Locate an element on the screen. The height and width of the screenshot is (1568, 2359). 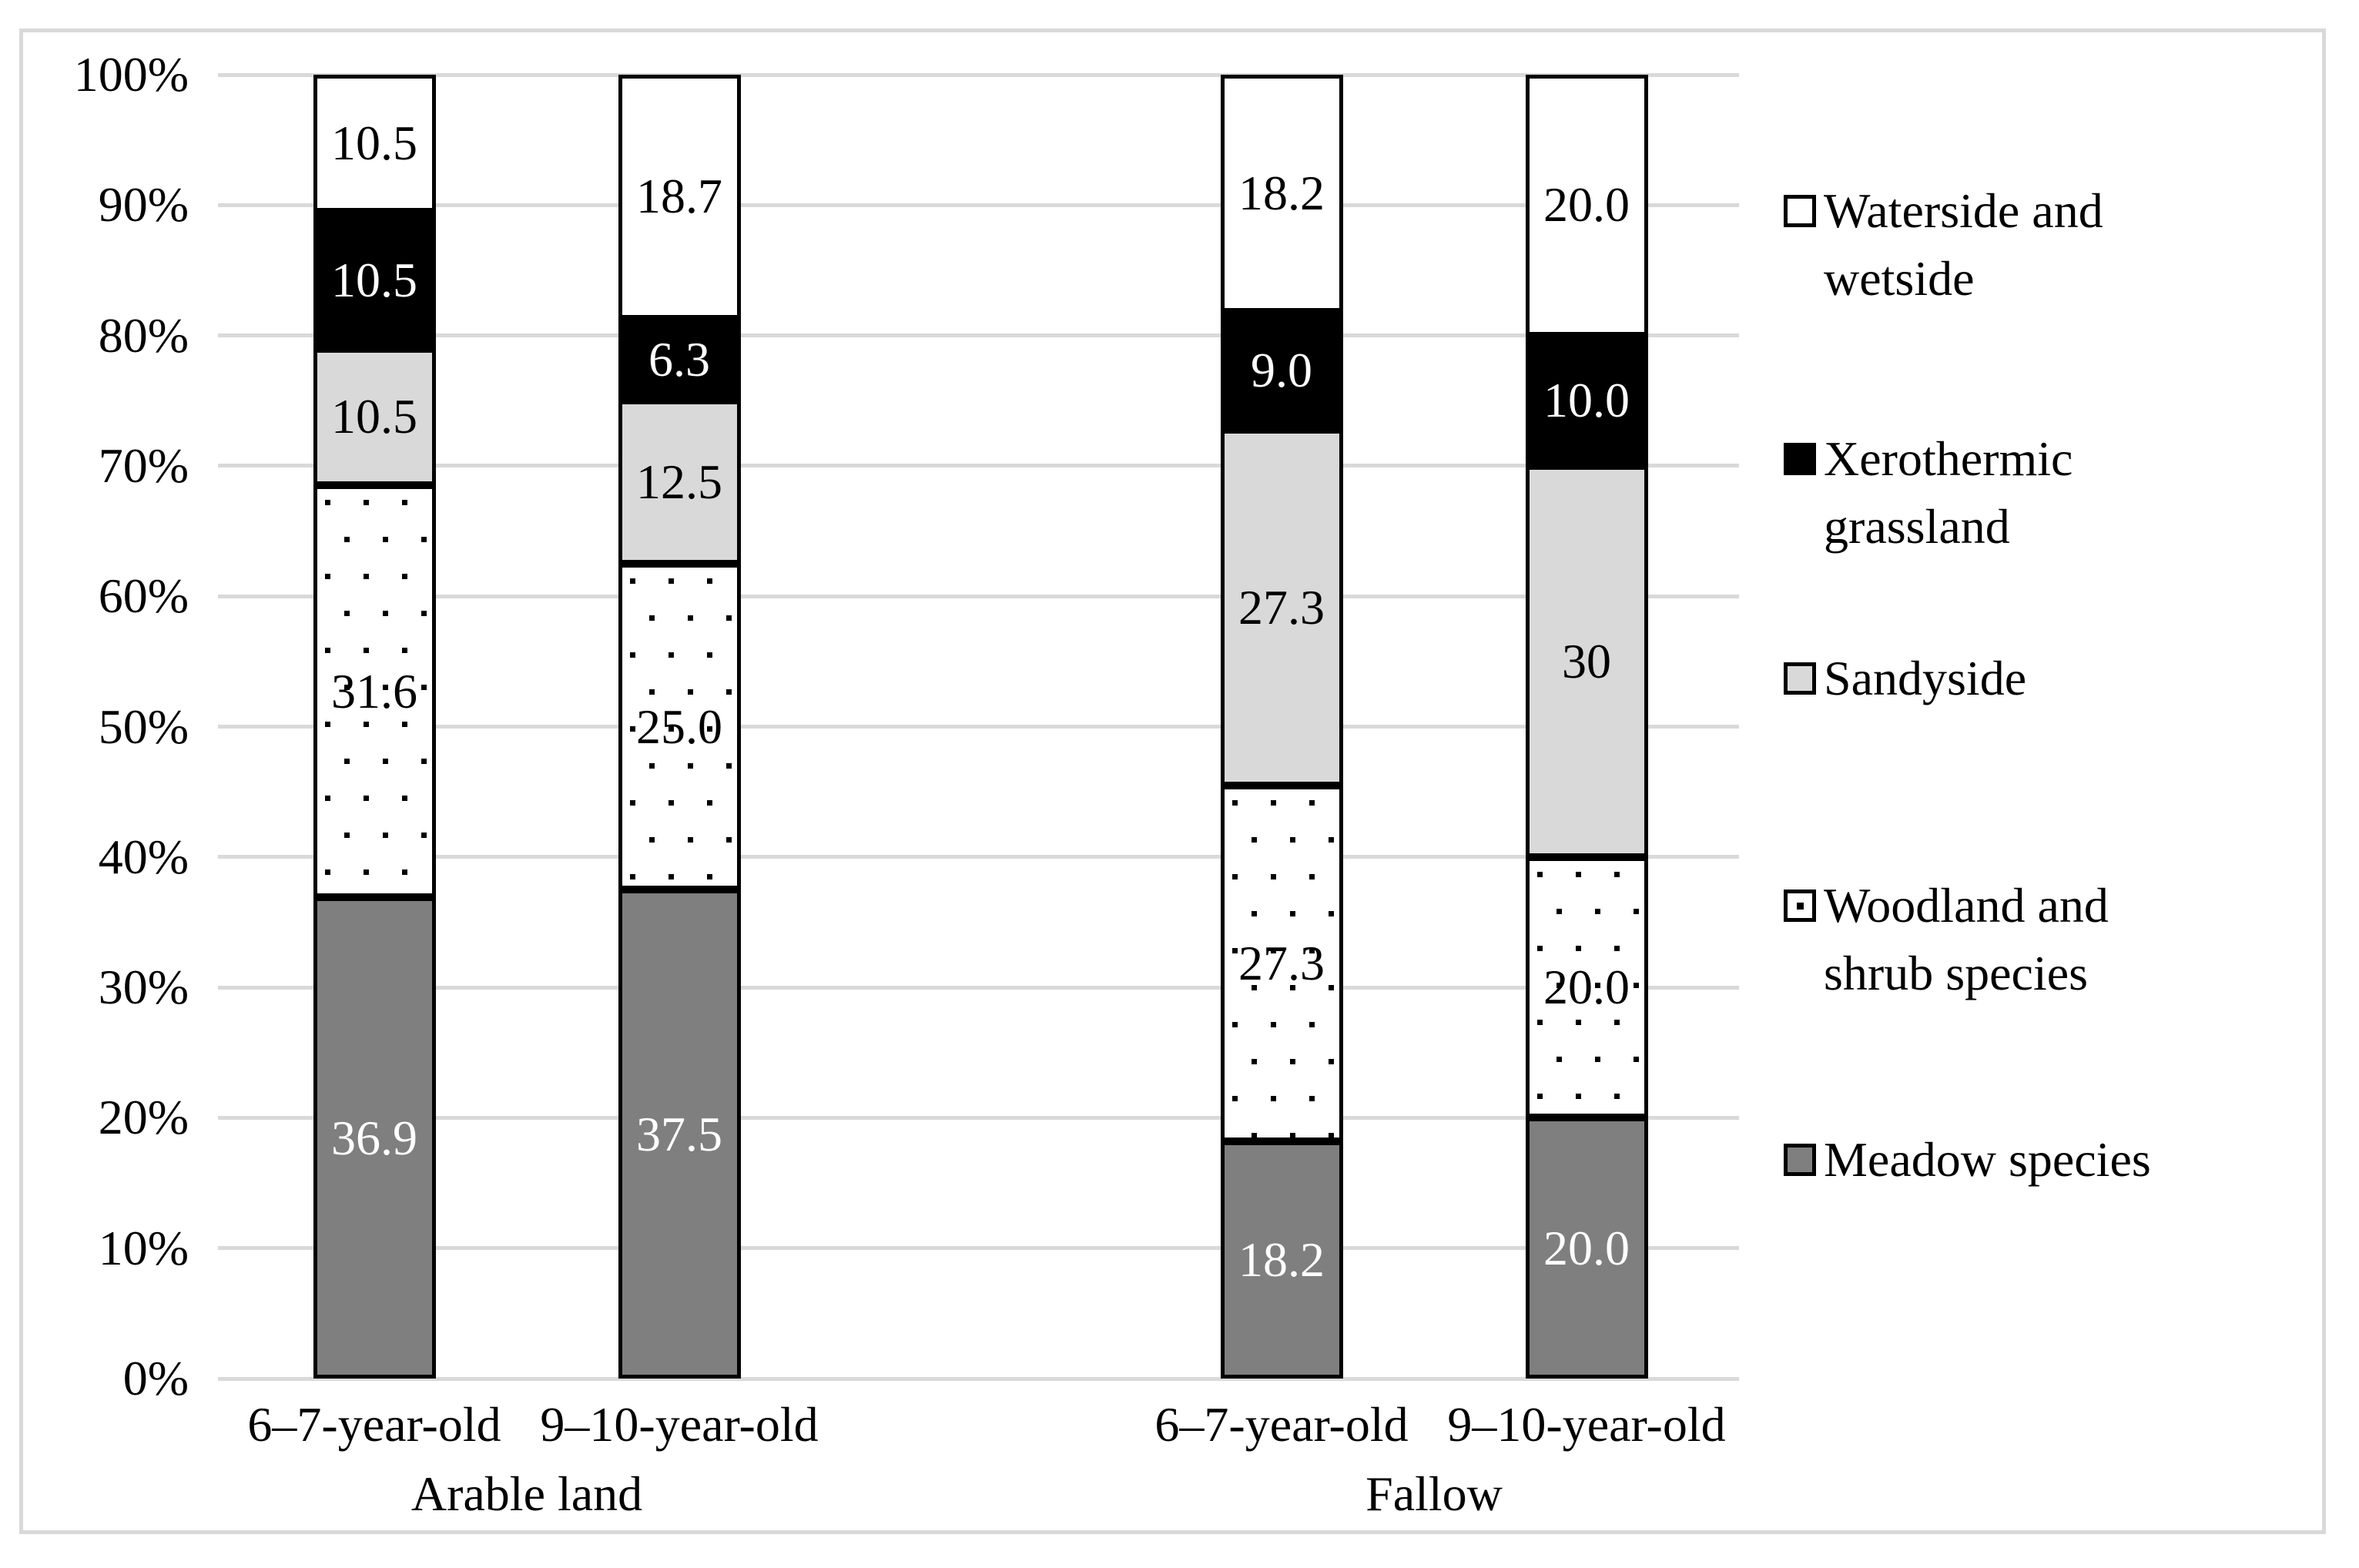
bar-segment-woodland-and-shrub-species: 25.0 is located at coordinates (679, 727).